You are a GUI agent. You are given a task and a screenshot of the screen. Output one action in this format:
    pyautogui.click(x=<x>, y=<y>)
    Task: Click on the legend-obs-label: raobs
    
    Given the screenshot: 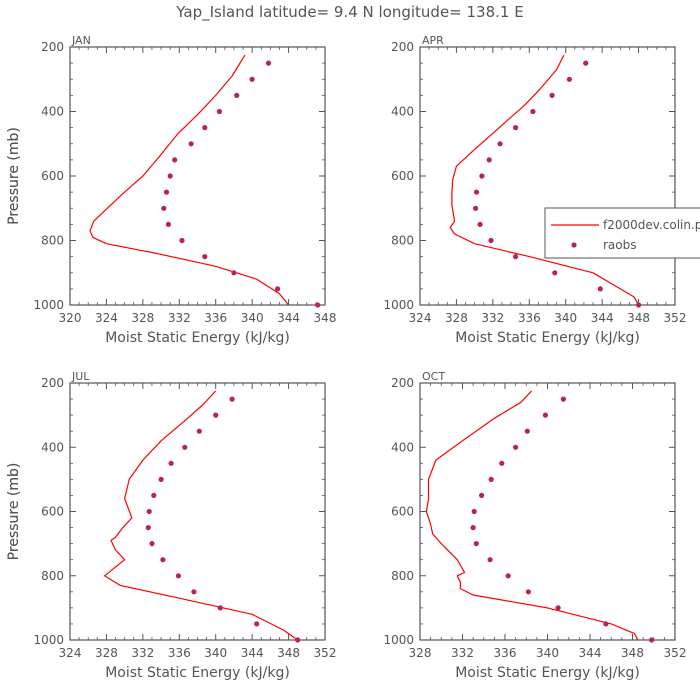 What is the action you would take?
    pyautogui.click(x=620, y=245)
    